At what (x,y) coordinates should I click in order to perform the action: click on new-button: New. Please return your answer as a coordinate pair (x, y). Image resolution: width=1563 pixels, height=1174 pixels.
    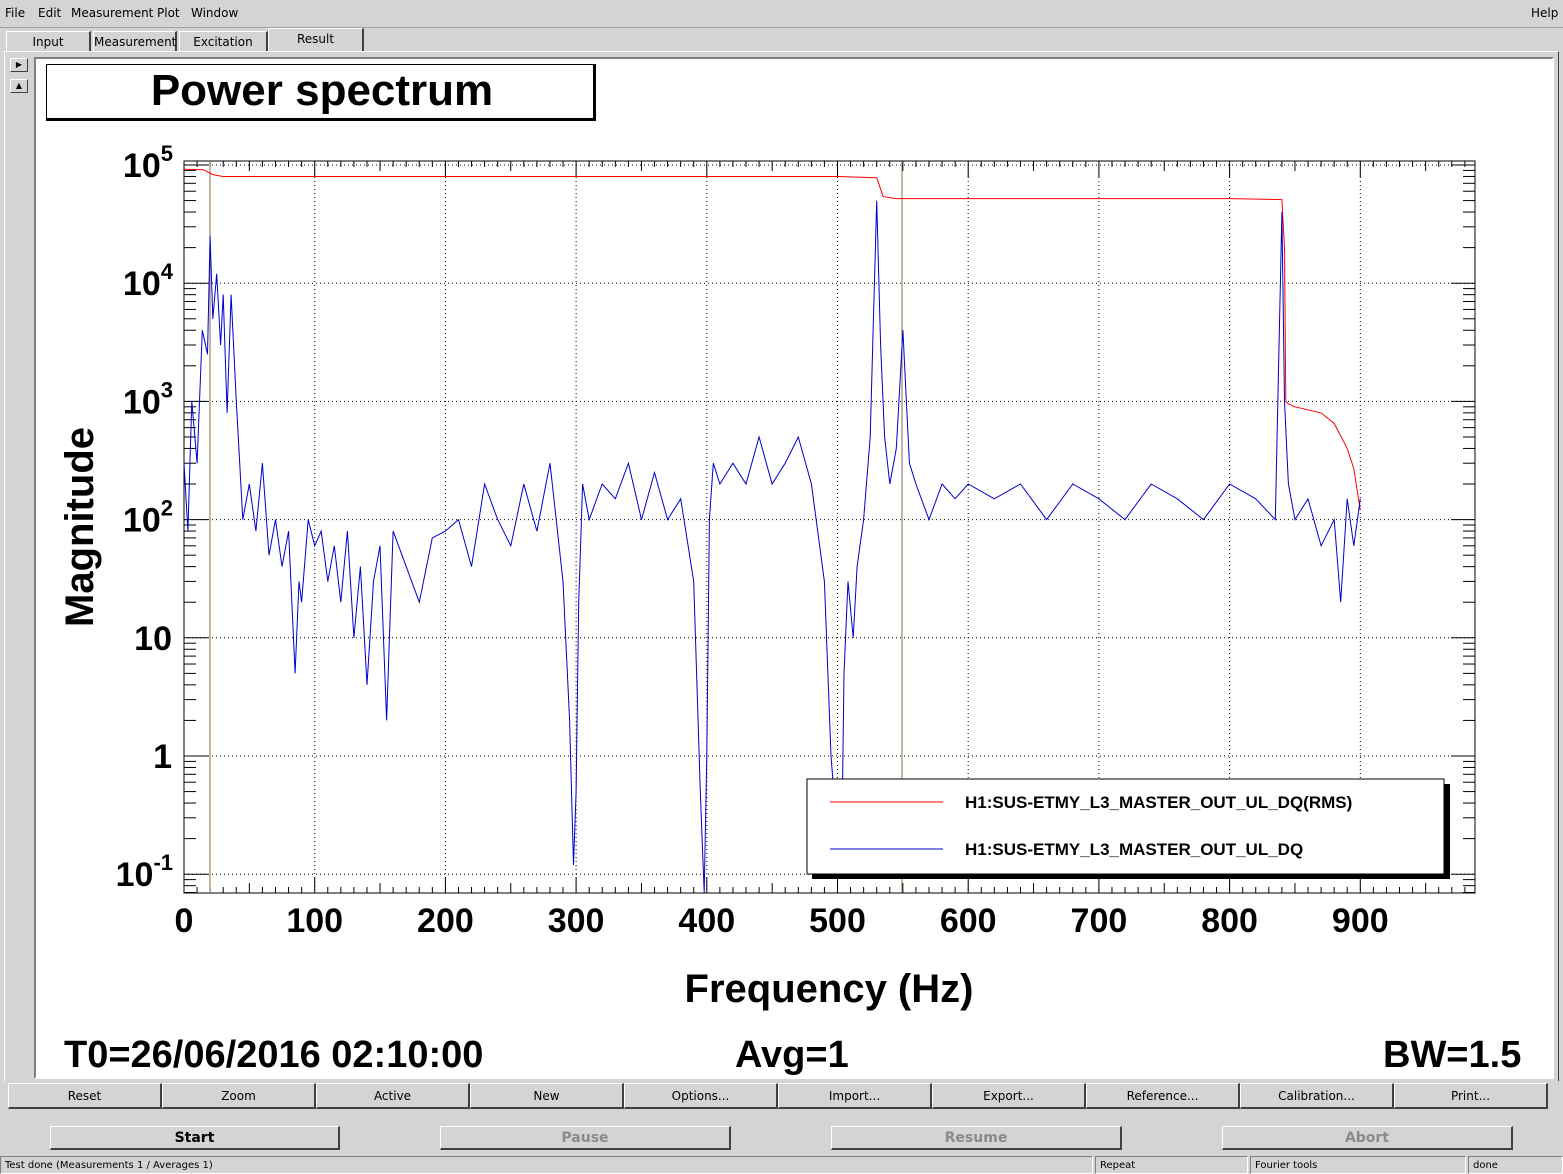
    Looking at the image, I should click on (547, 1096).